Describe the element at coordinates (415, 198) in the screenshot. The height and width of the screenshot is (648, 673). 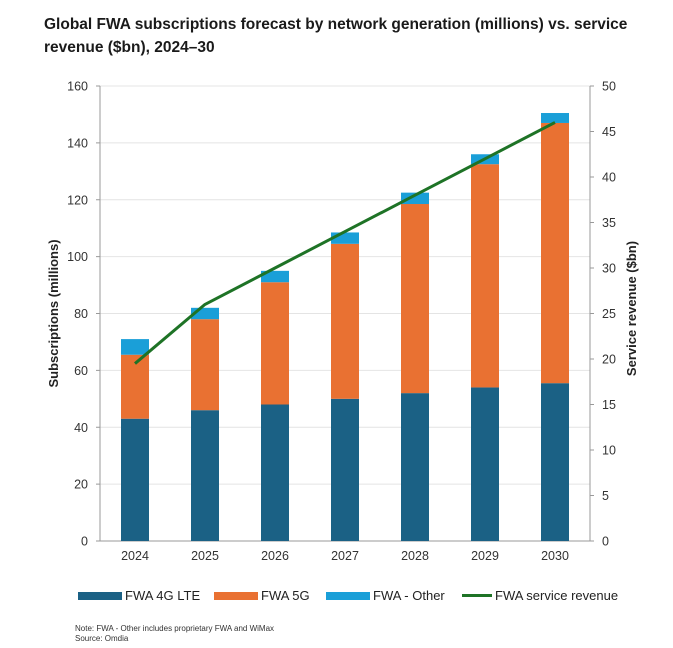
I see `bar-fwa-other-2028` at that location.